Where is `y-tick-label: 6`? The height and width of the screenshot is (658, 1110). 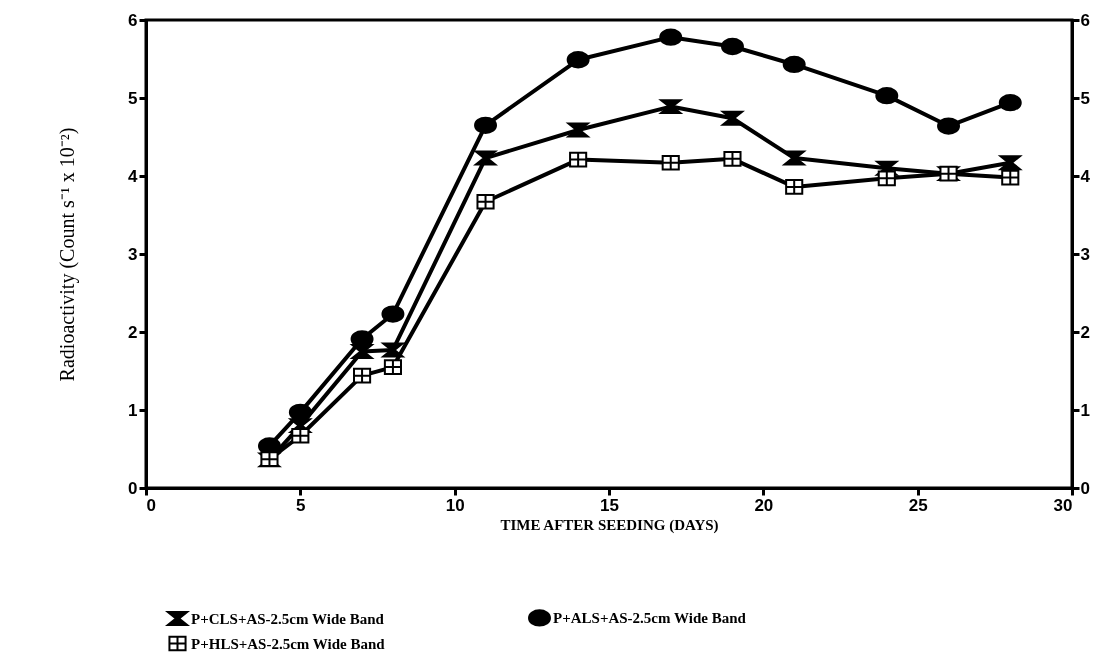 y-tick-label: 6 is located at coordinates (133, 20).